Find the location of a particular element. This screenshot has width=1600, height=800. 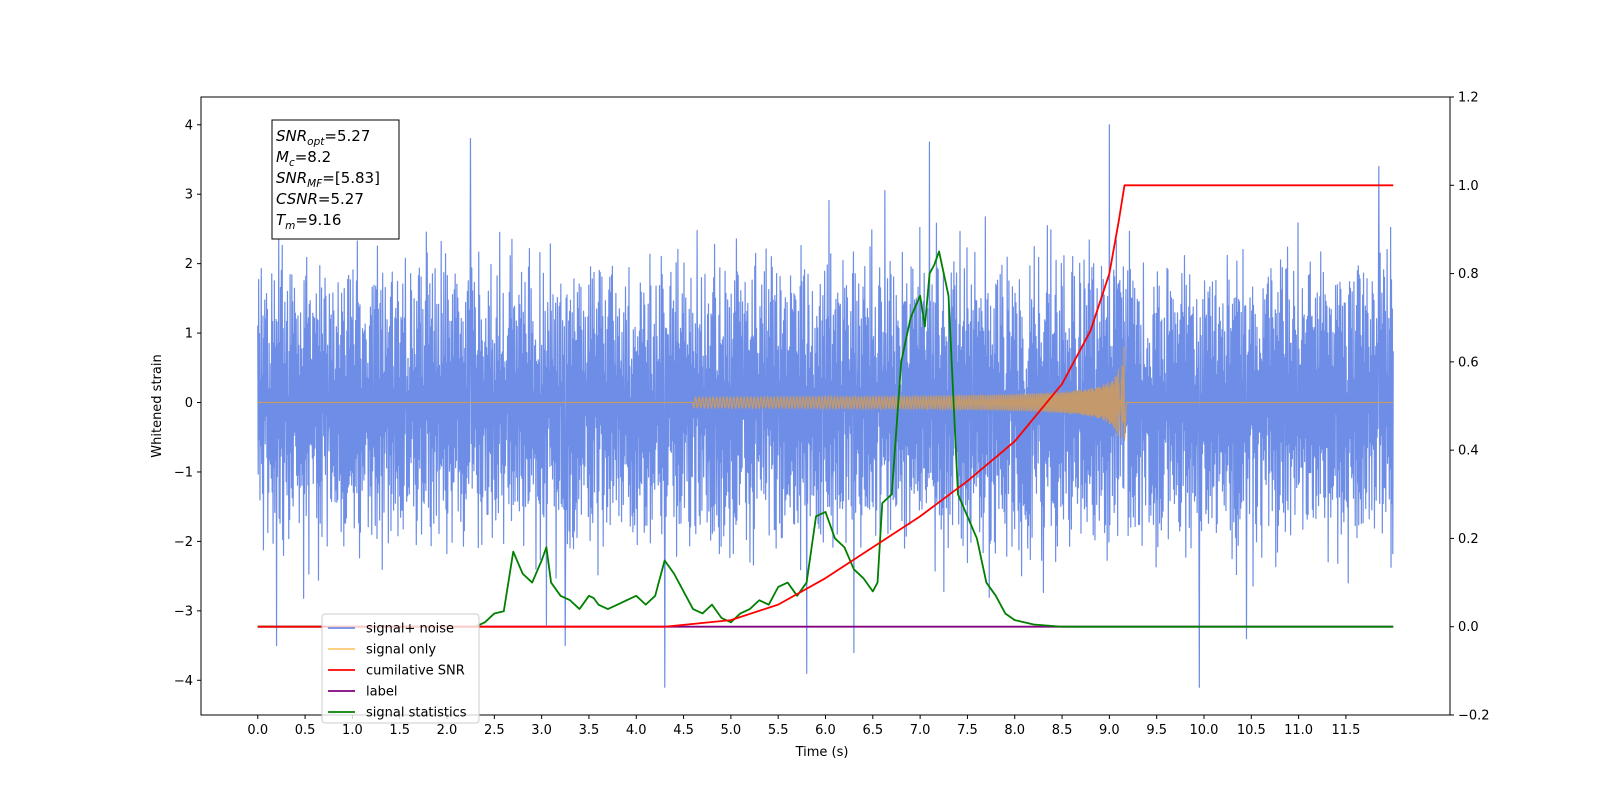

x-tick-label: 5.5 is located at coordinates (778, 730).